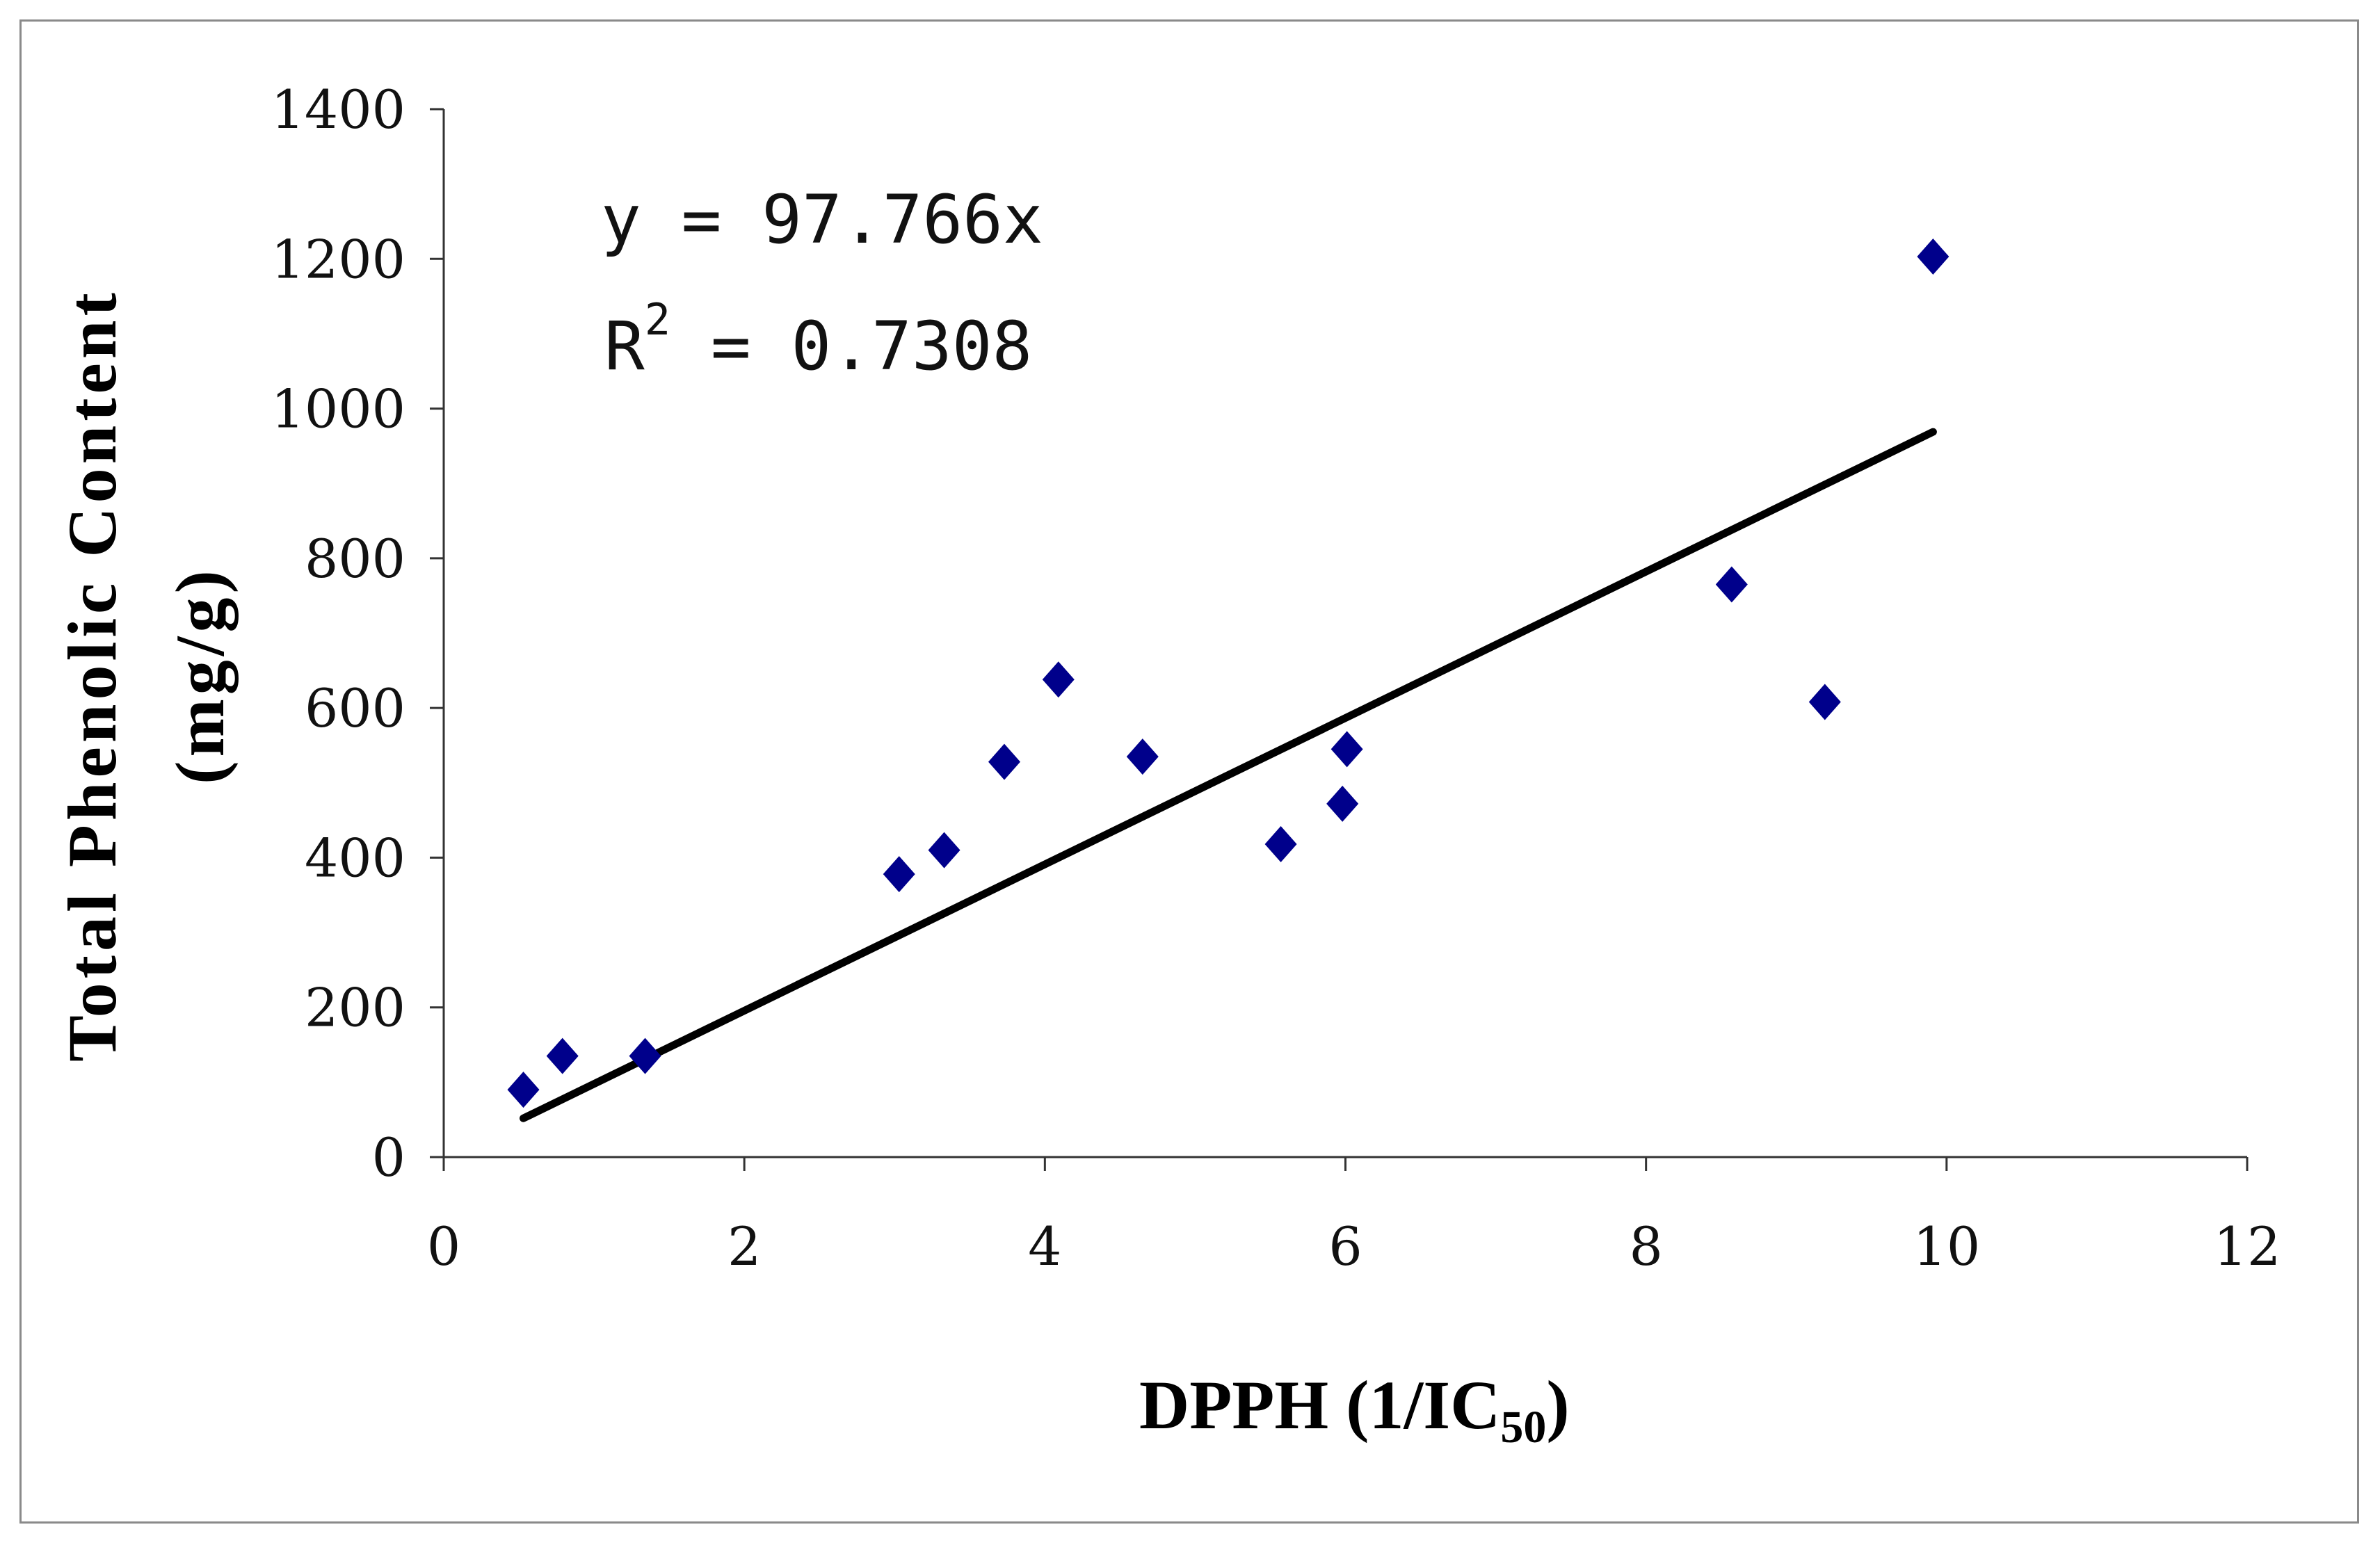 The width and height of the screenshot is (2380, 1543). Describe the element at coordinates (355, 559) in the screenshot. I see `y-tick-label: 800` at that location.